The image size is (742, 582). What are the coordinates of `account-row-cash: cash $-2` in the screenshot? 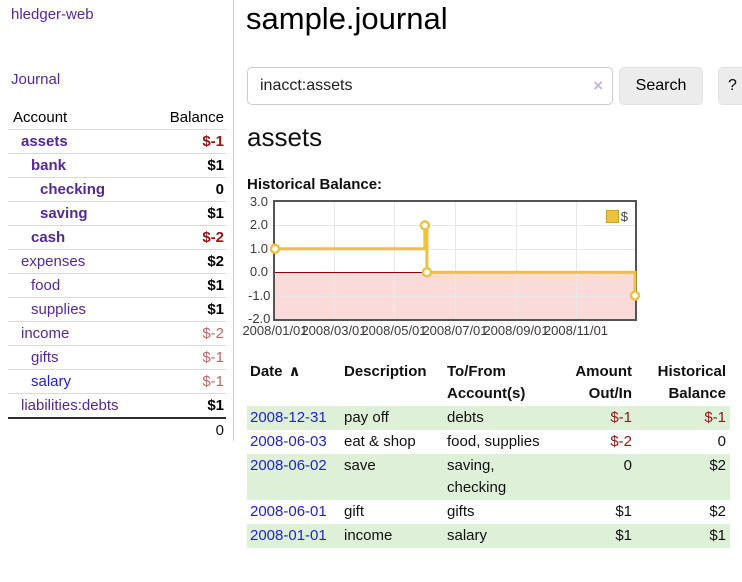 It's located at (117, 238).